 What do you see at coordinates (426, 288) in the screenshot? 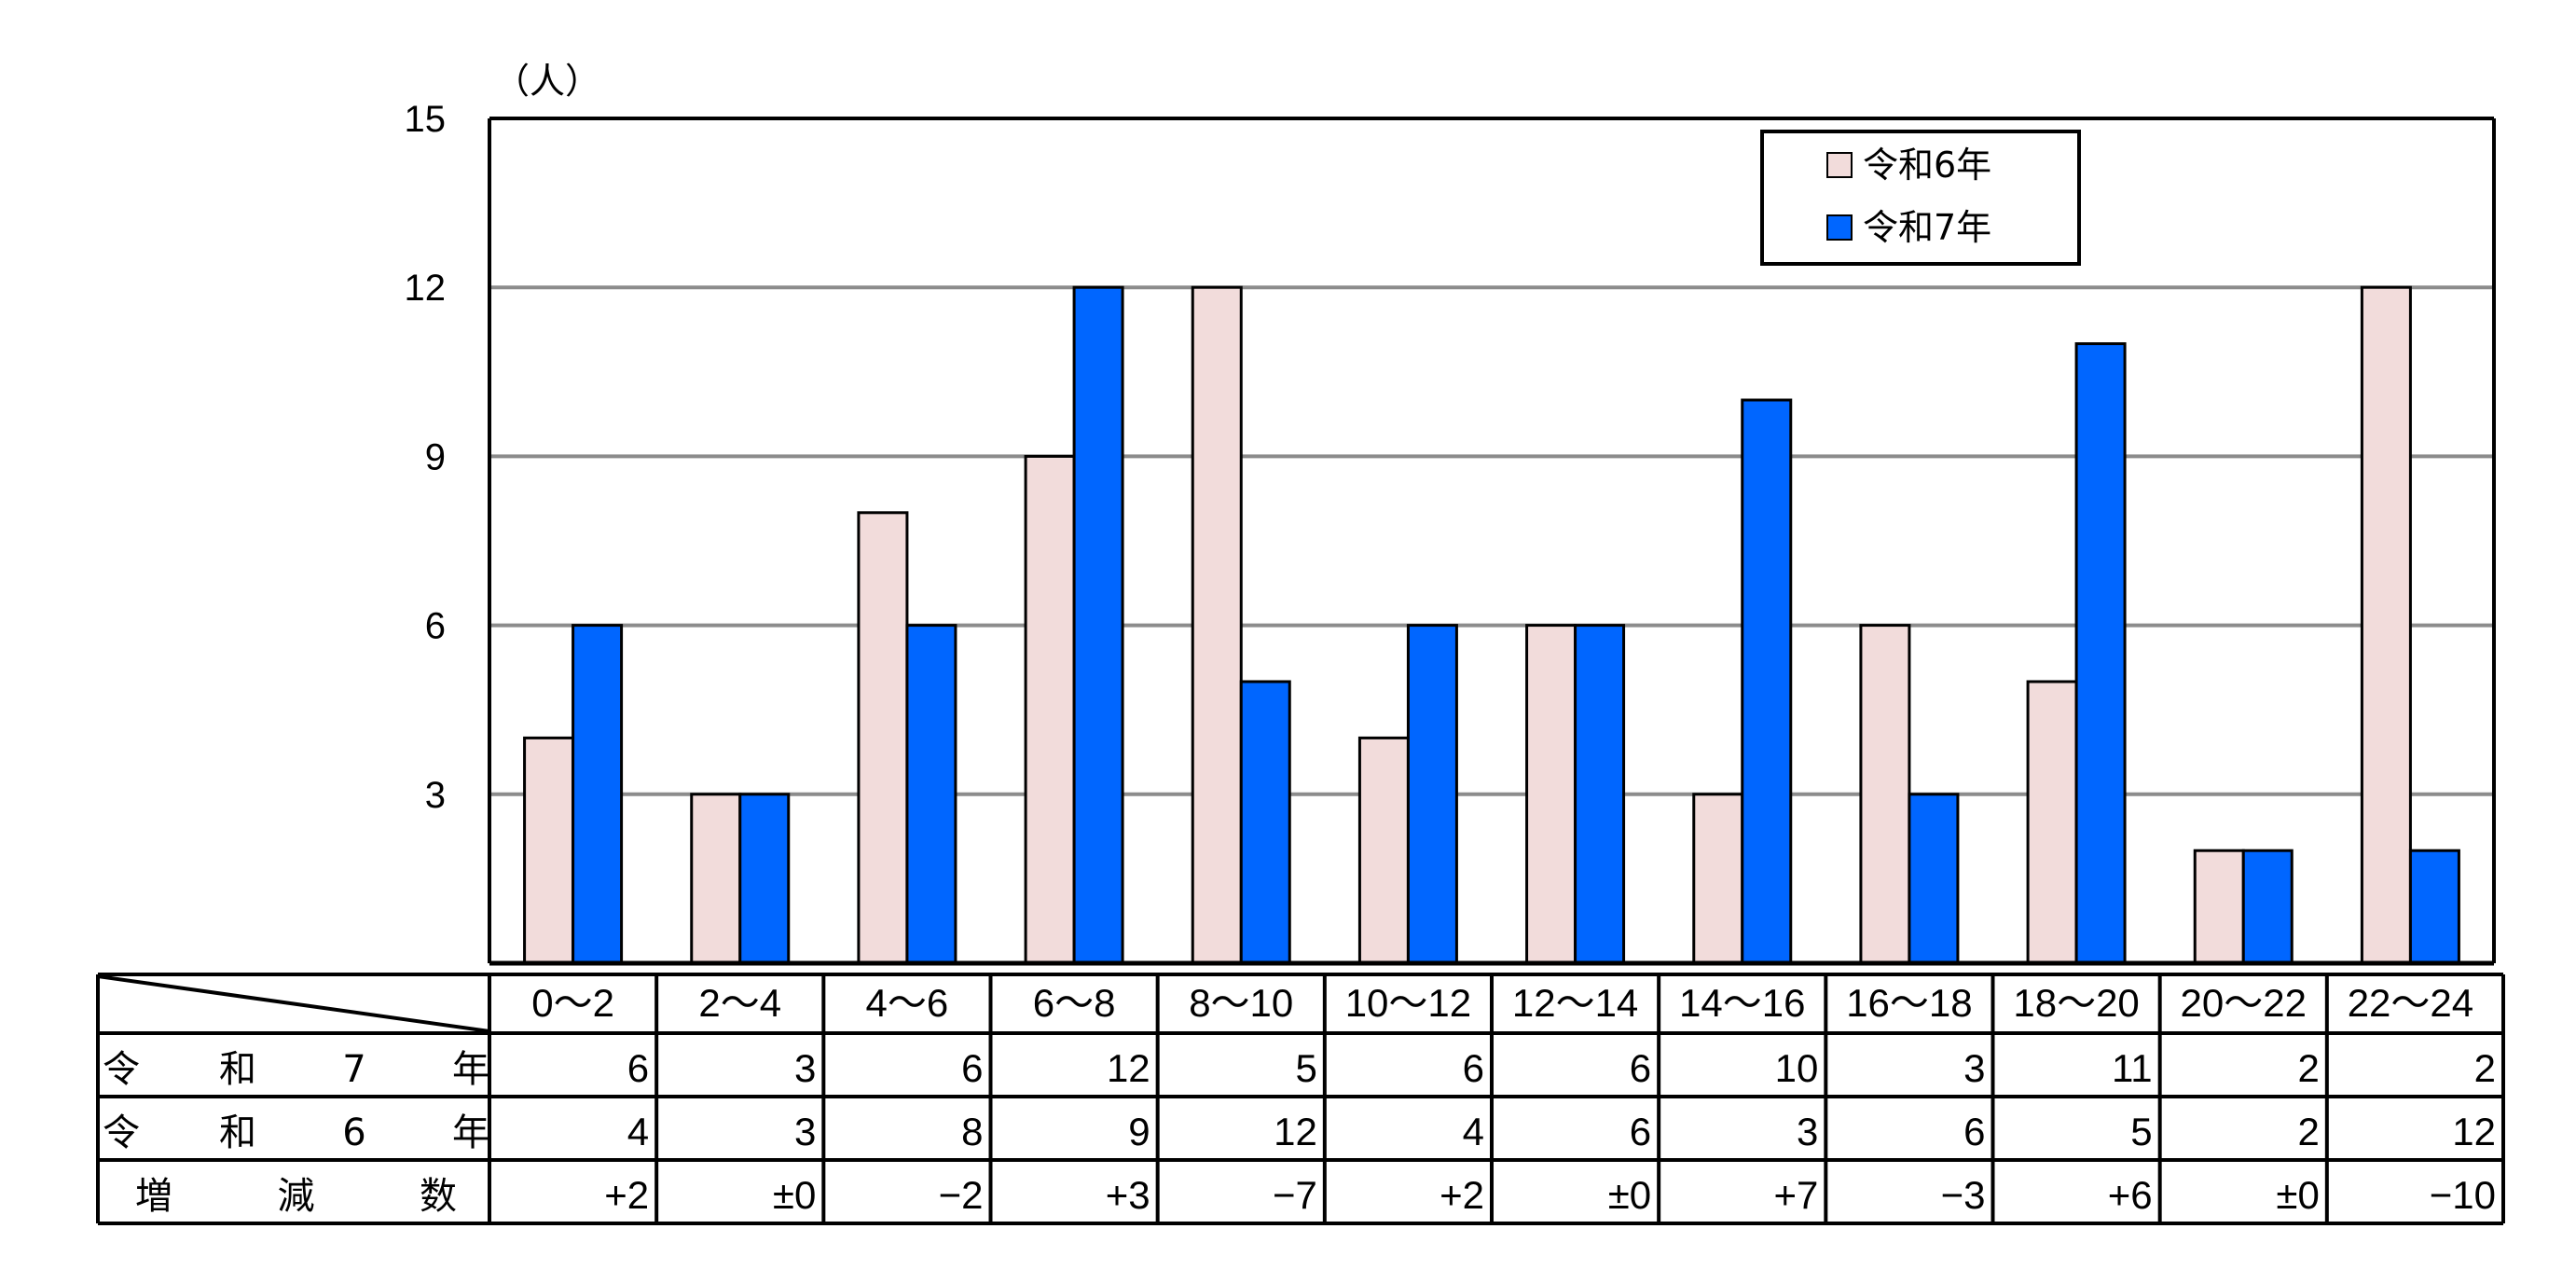
I see `y-tick-label: 12` at bounding box center [426, 288].